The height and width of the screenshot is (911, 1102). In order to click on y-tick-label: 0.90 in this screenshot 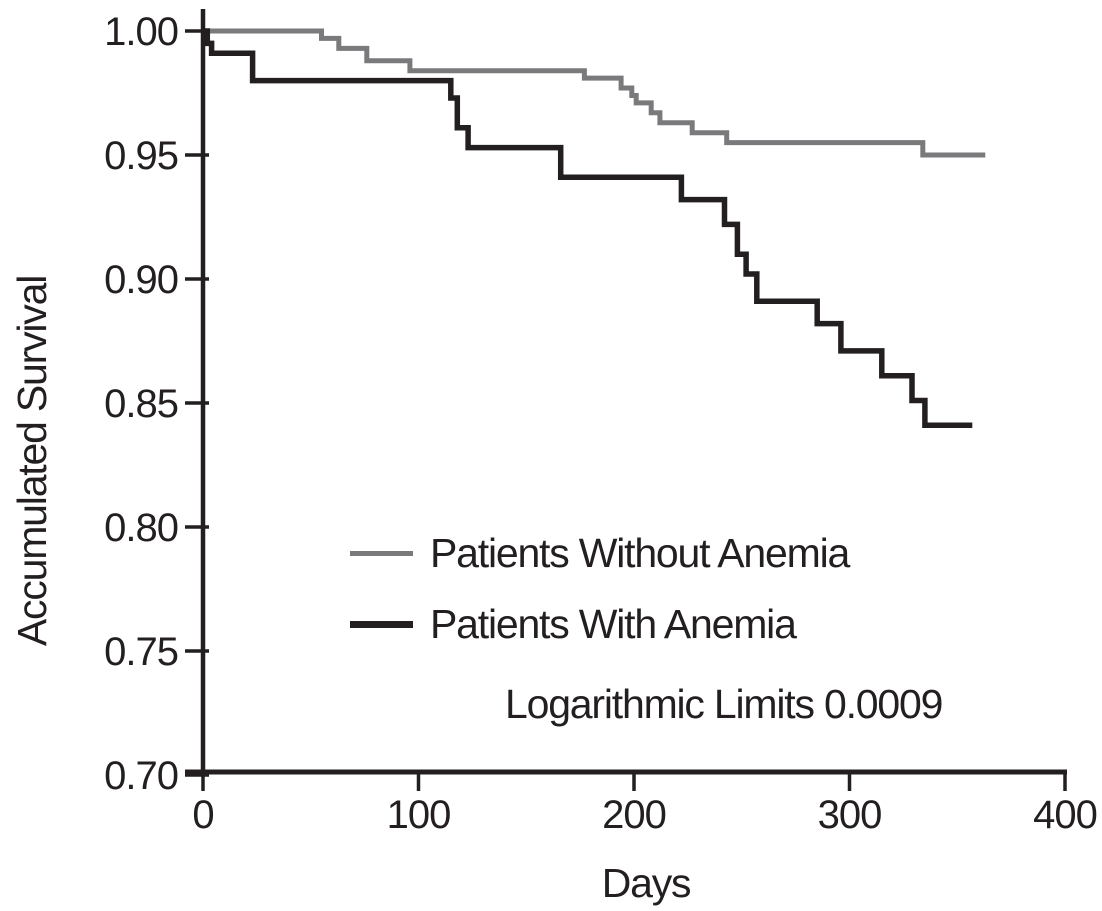, I will do `click(141, 280)`.